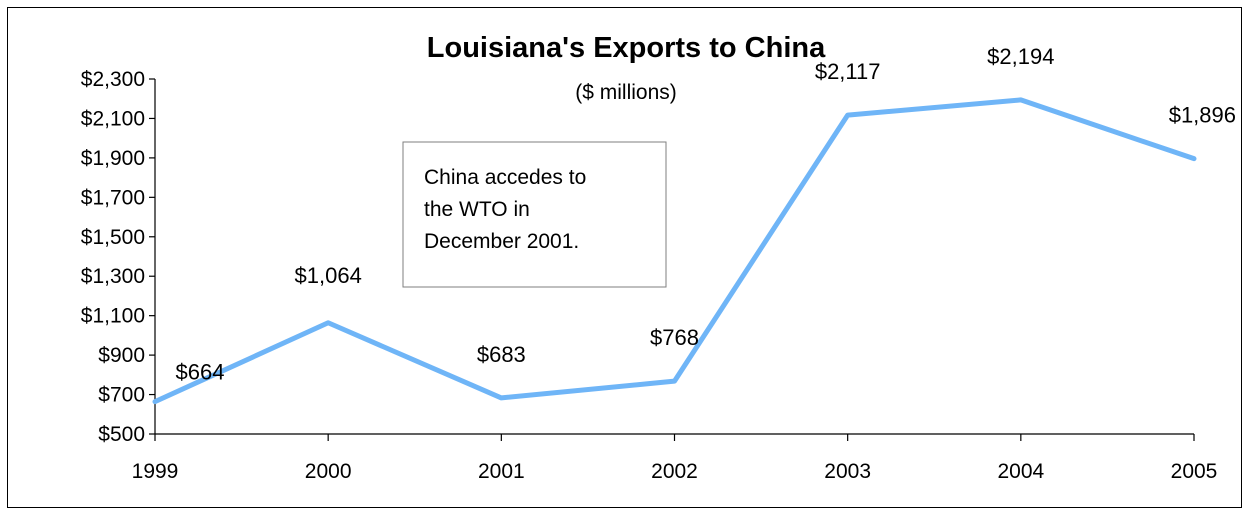  I want to click on data-label: $664, so click(200, 372).